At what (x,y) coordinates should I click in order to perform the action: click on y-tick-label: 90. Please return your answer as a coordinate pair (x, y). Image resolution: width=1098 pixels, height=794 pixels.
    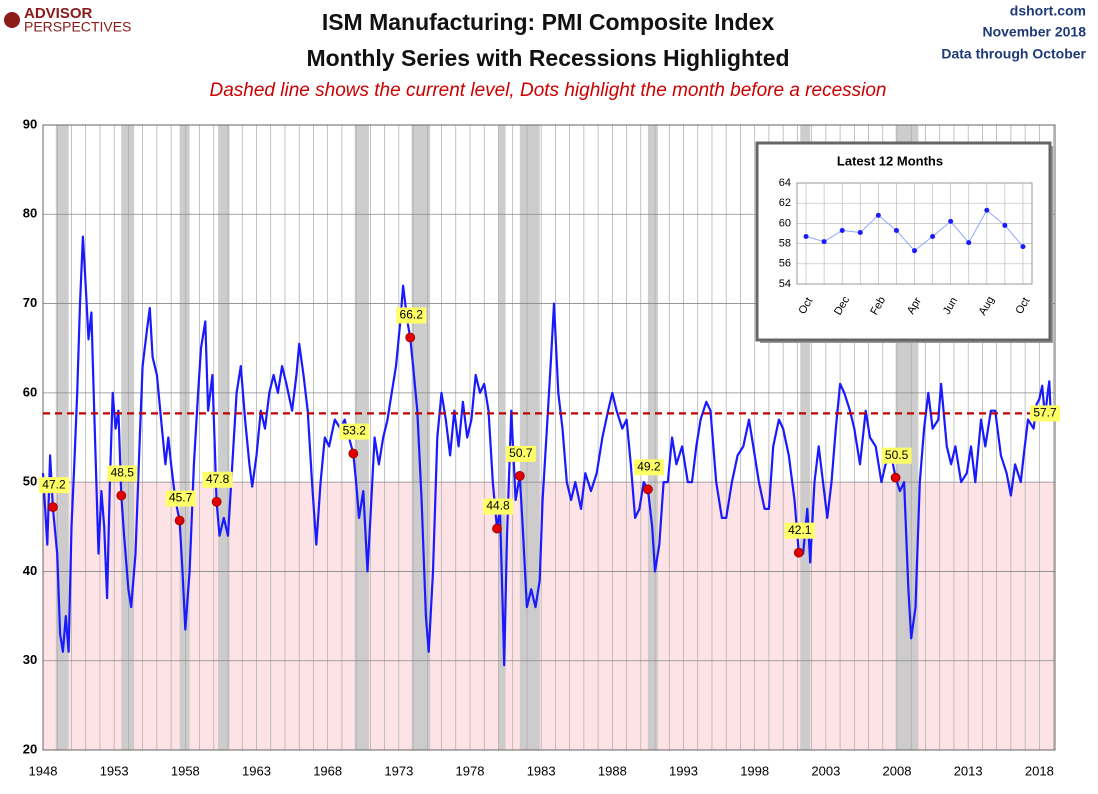
    Looking at the image, I should click on (30, 123).